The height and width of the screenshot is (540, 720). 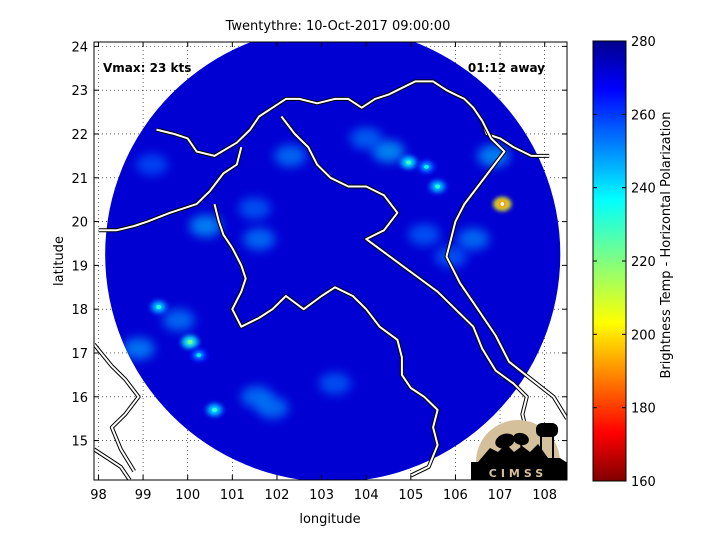 I want to click on y-tick-label: 18, so click(x=79, y=310).